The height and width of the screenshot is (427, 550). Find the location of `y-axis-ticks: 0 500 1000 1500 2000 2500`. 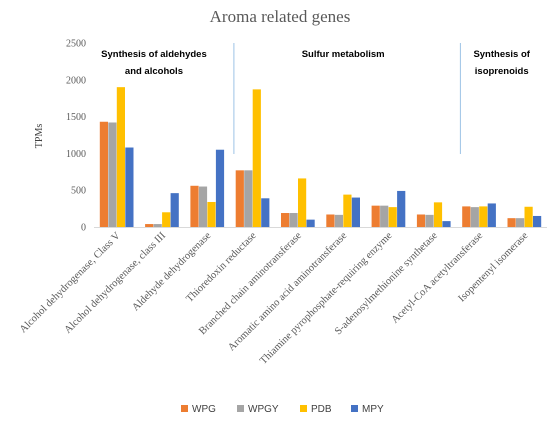

y-axis-ticks: 0 500 1000 1500 2000 2500 is located at coordinates (76, 136).